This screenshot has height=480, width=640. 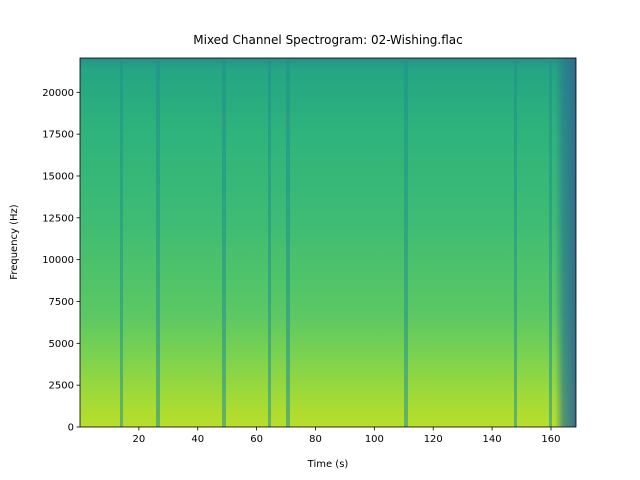 I want to click on x-tick-label: 140, so click(x=492, y=439).